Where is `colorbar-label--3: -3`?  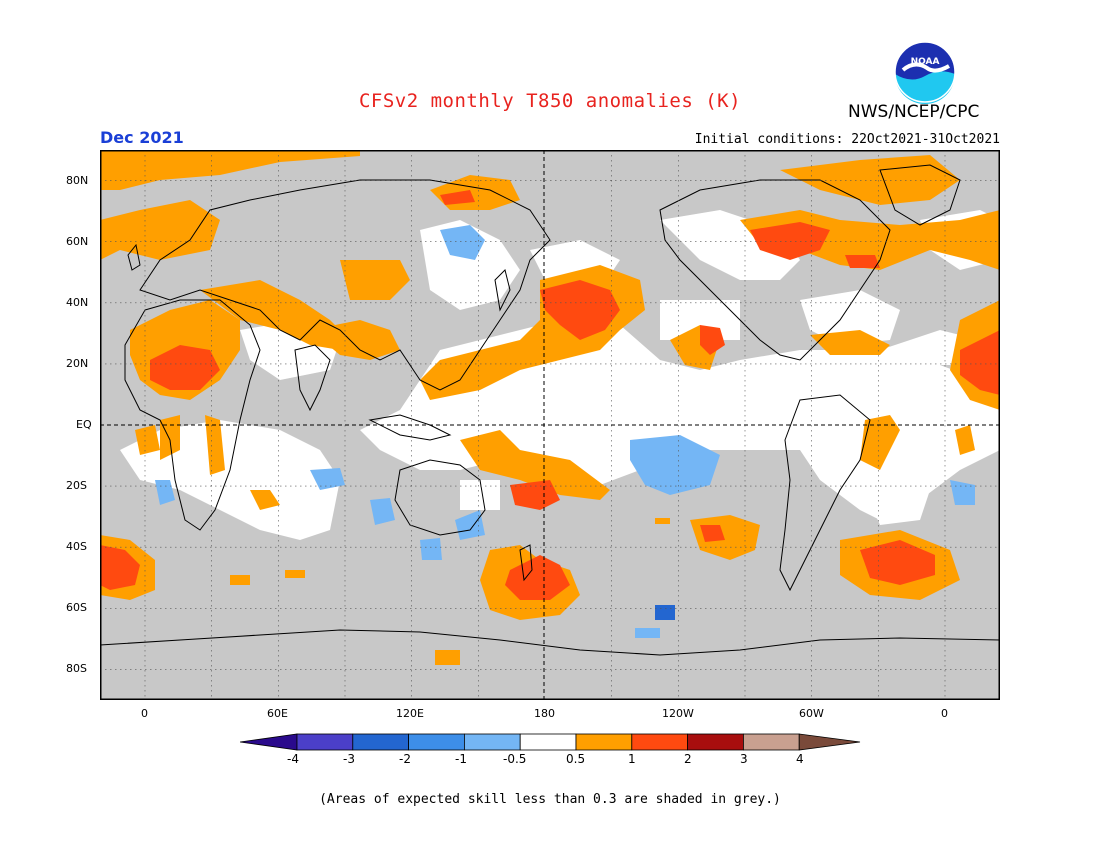
colorbar-label--3: -3 is located at coordinates (349, 759).